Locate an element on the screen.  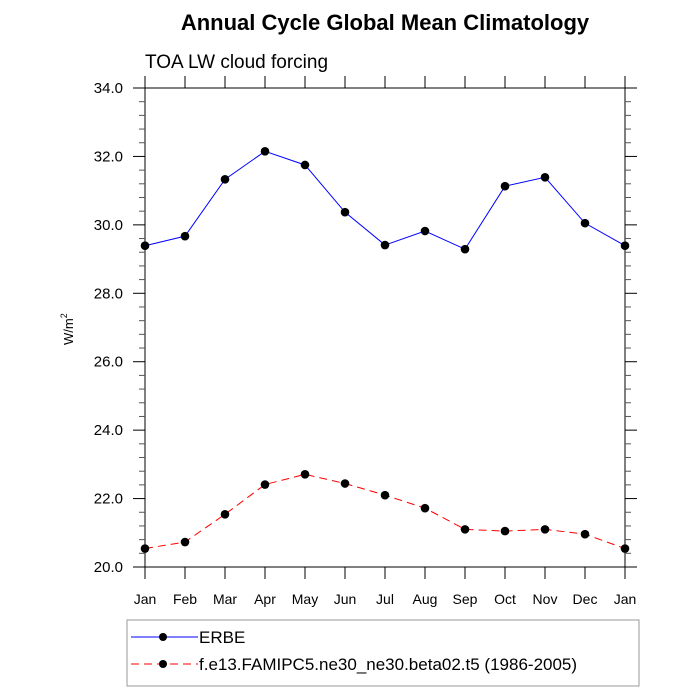
x-tick-label: Nov is located at coordinates (545, 599).